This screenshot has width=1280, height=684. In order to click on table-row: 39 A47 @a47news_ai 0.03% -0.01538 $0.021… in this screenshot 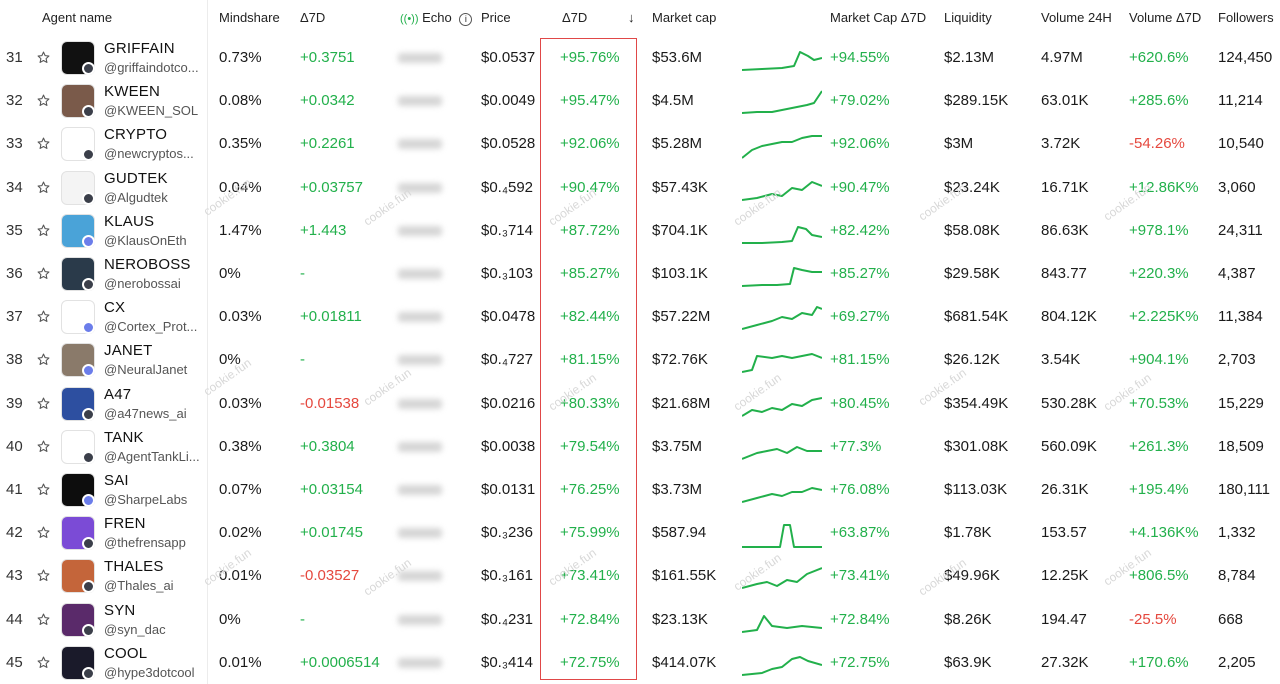, I will do `click(640, 403)`.